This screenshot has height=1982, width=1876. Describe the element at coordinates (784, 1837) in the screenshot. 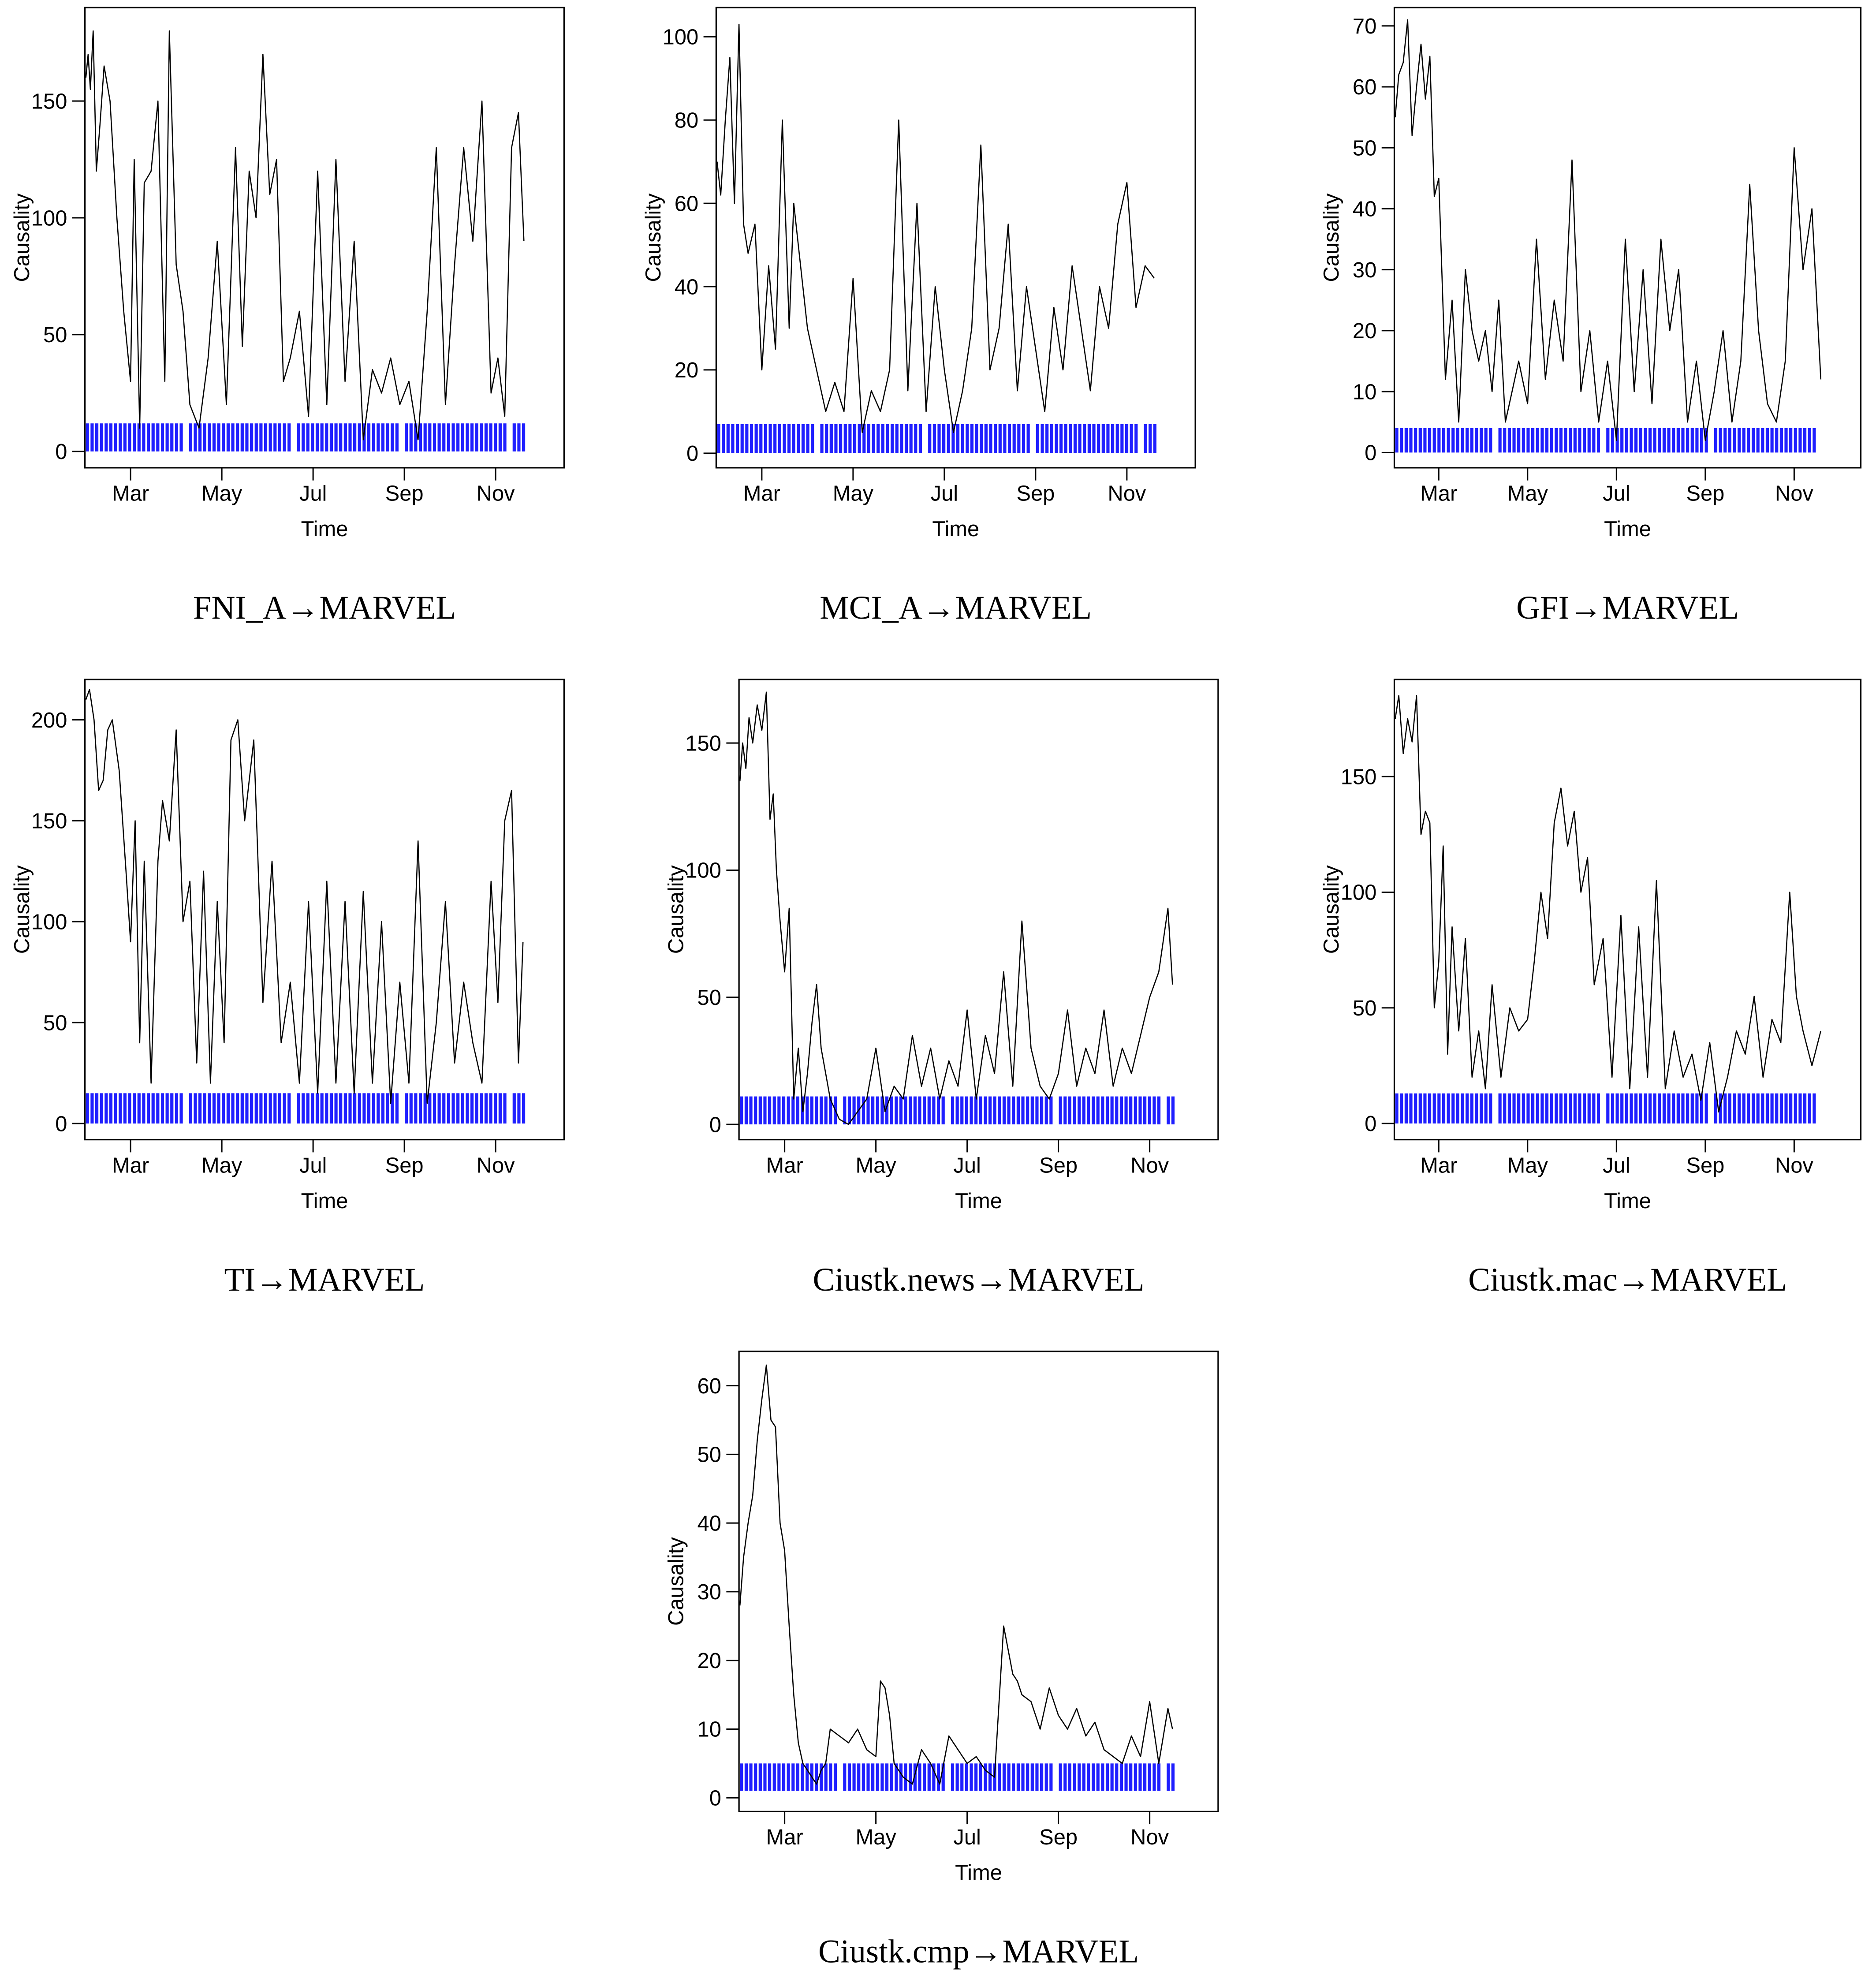

I see `x-tick-label: Mar` at that location.